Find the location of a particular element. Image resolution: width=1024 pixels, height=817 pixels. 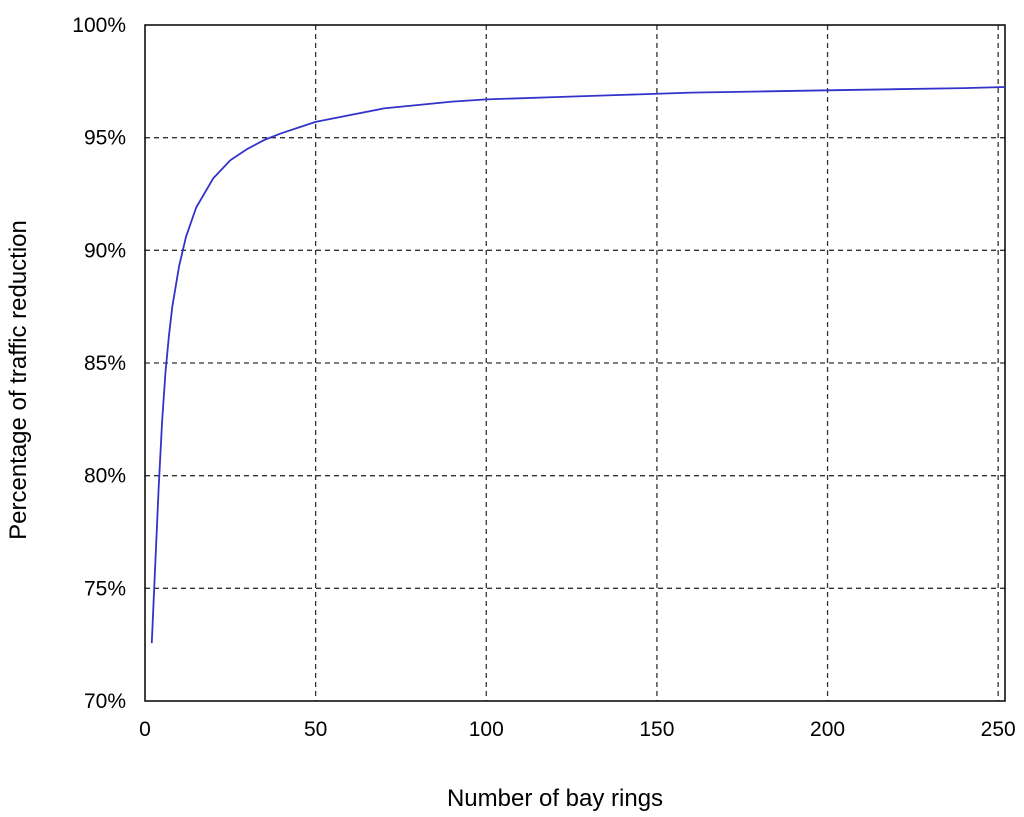

x-tick-label: 150 is located at coordinates (656, 729).